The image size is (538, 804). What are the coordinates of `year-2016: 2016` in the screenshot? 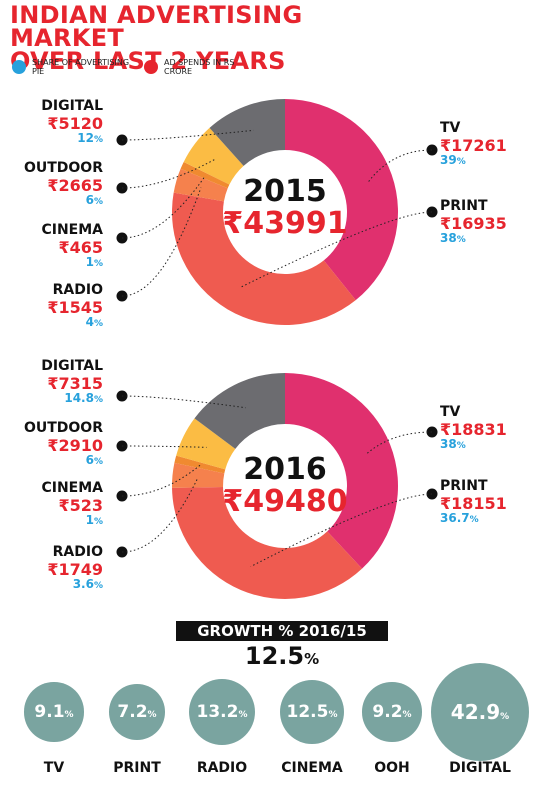 It's located at (285, 469).